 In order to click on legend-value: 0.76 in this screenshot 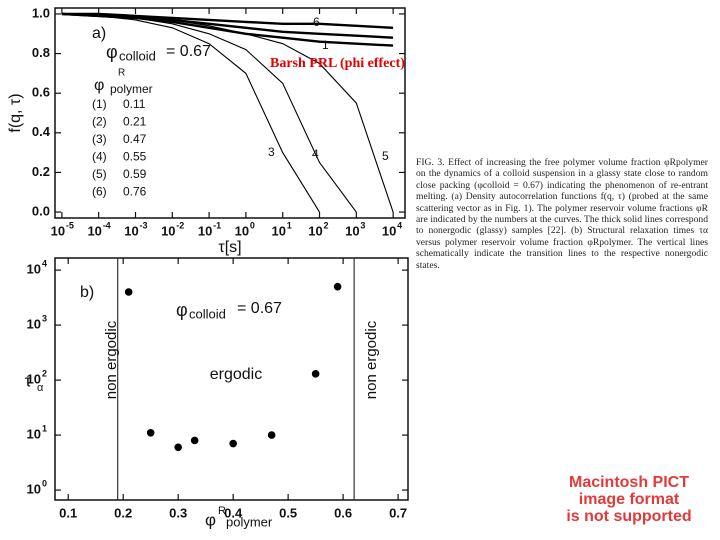, I will do `click(135, 192)`.